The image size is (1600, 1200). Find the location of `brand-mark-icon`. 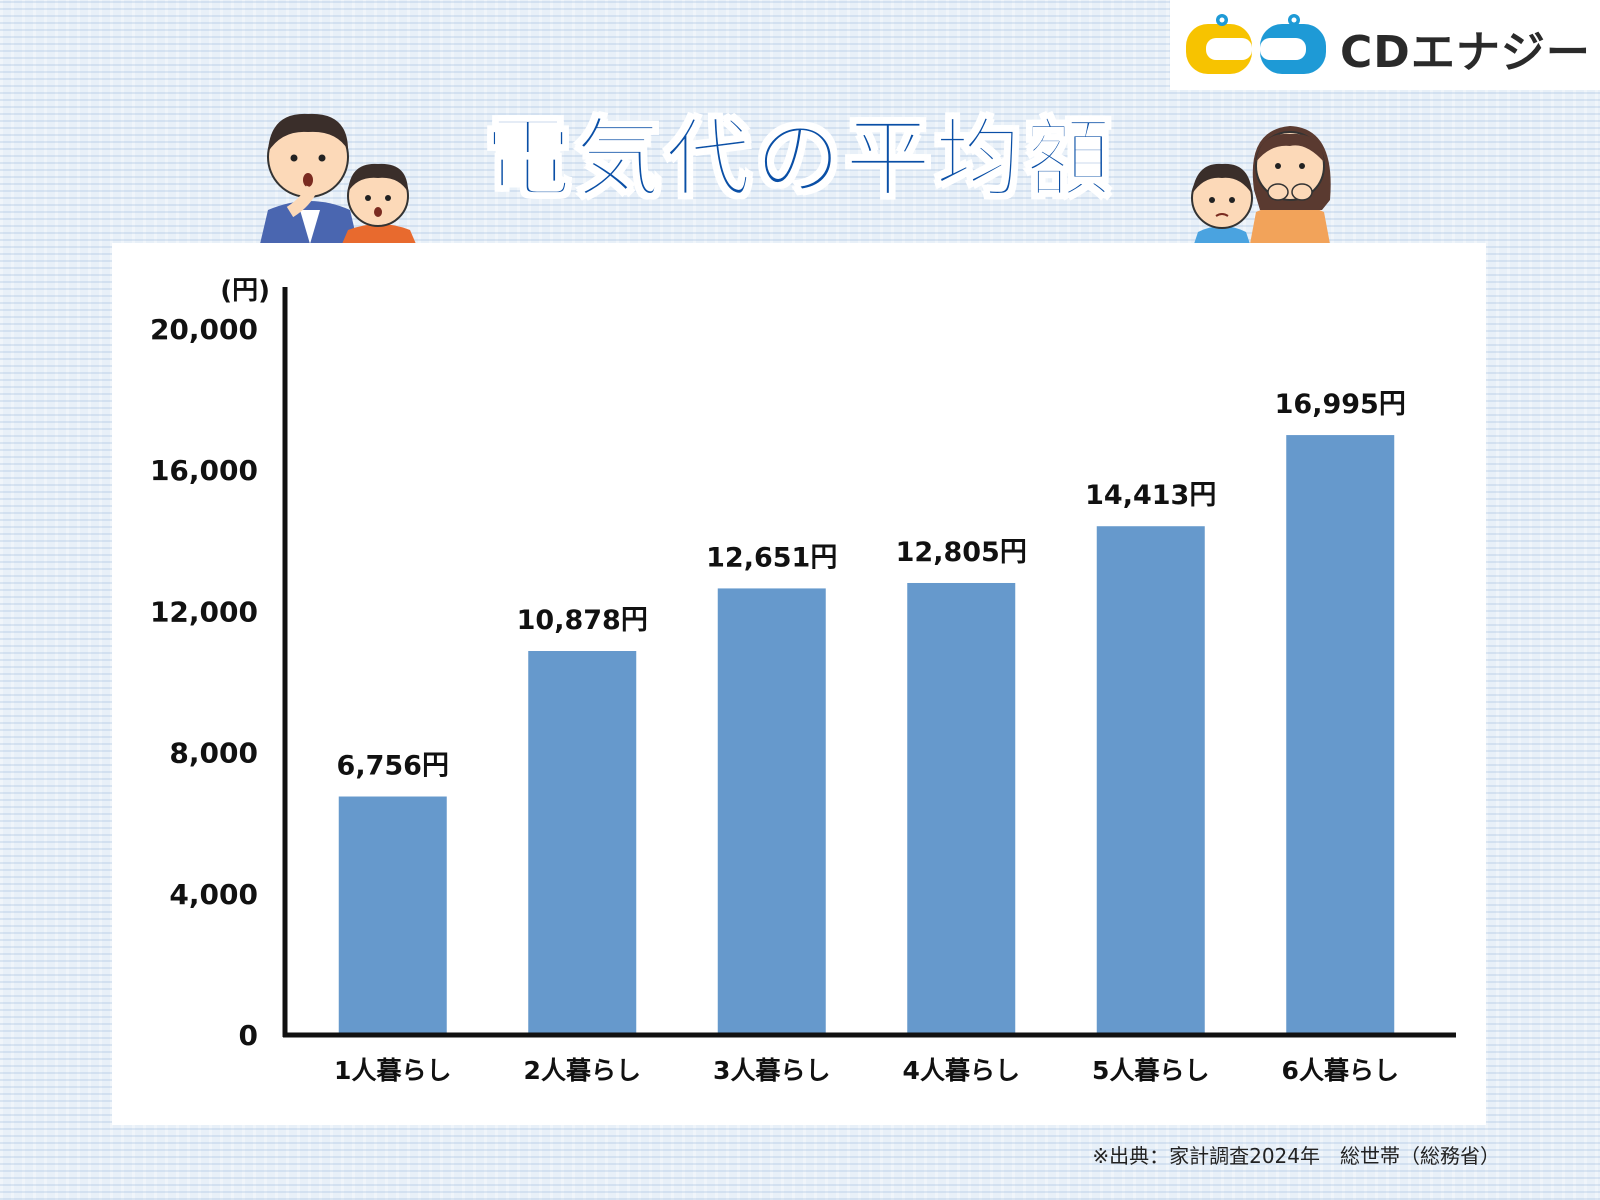

brand-mark-icon is located at coordinates (1256, 44).